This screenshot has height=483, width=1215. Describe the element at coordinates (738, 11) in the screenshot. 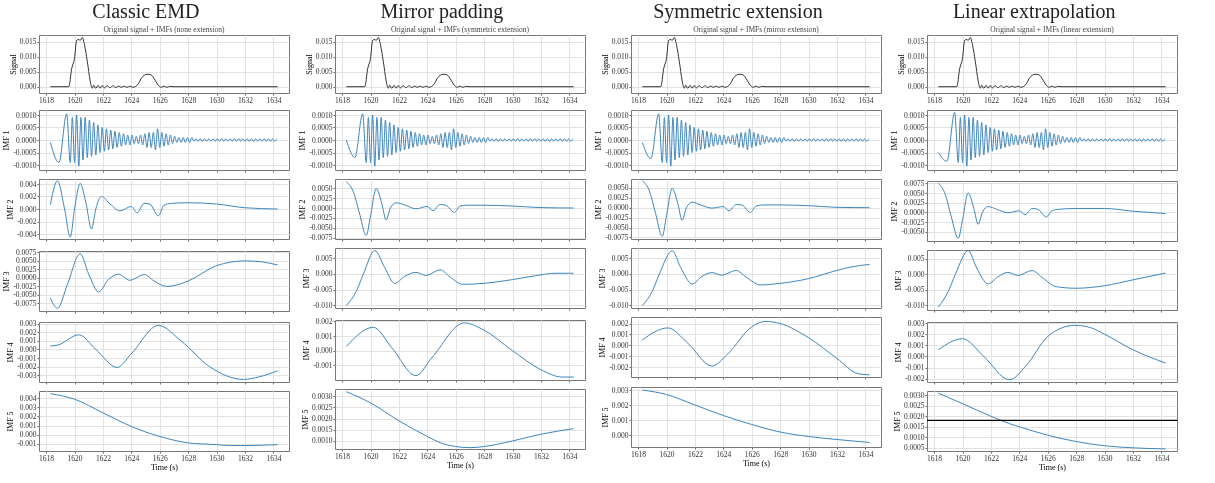

I see `chart-title: Symmetric extension` at that location.